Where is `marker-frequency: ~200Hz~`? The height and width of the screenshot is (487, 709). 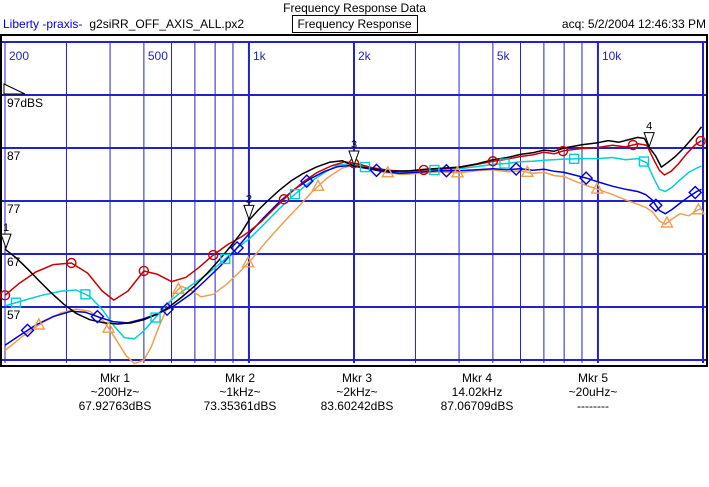
marker-frequency: ~200Hz~ is located at coordinates (115, 392).